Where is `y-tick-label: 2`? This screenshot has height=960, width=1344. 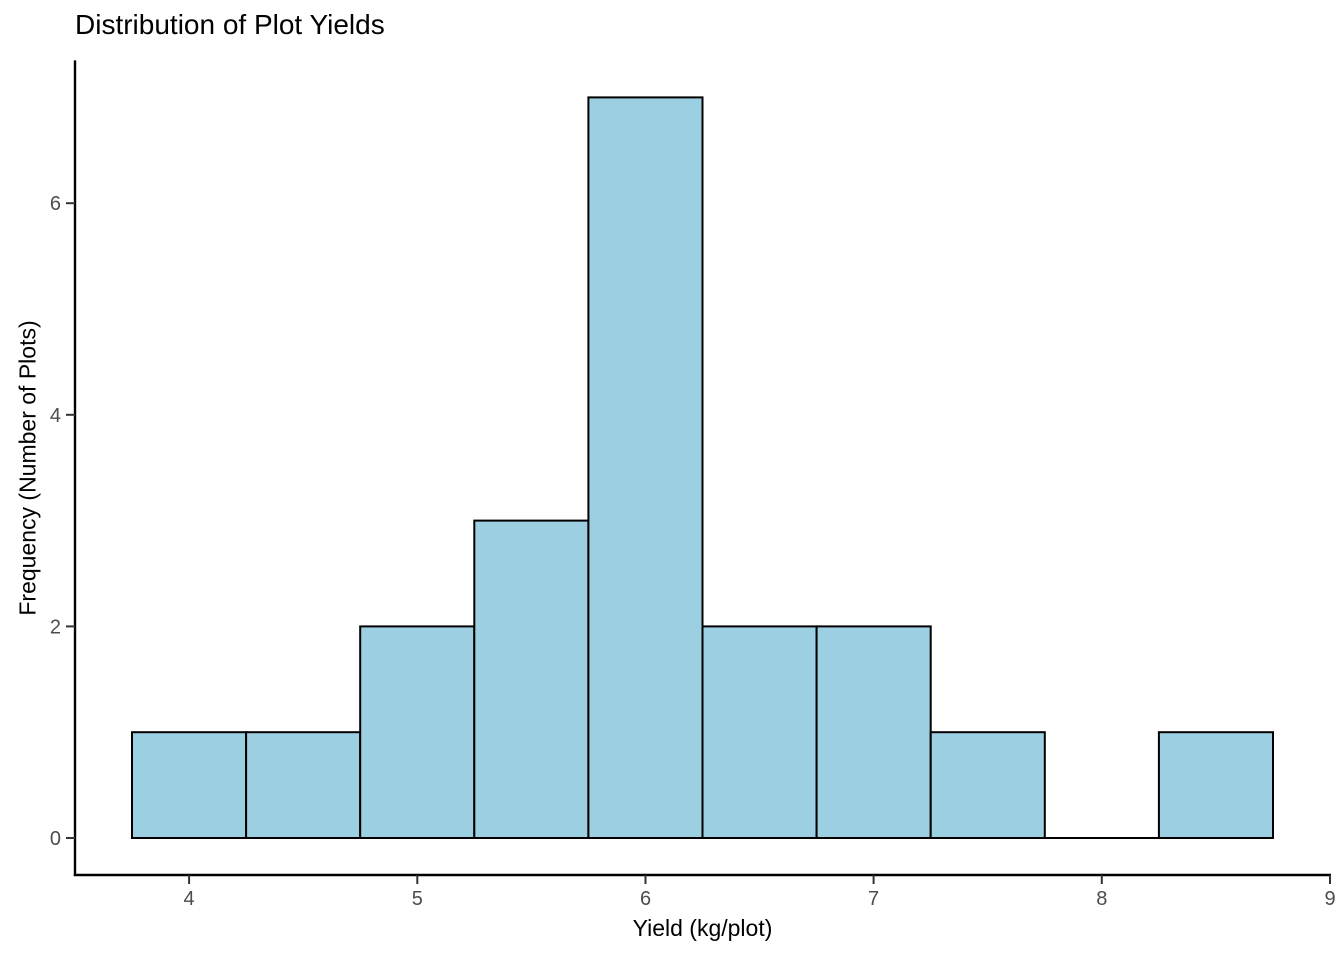
y-tick-label: 2 is located at coordinates (55, 627).